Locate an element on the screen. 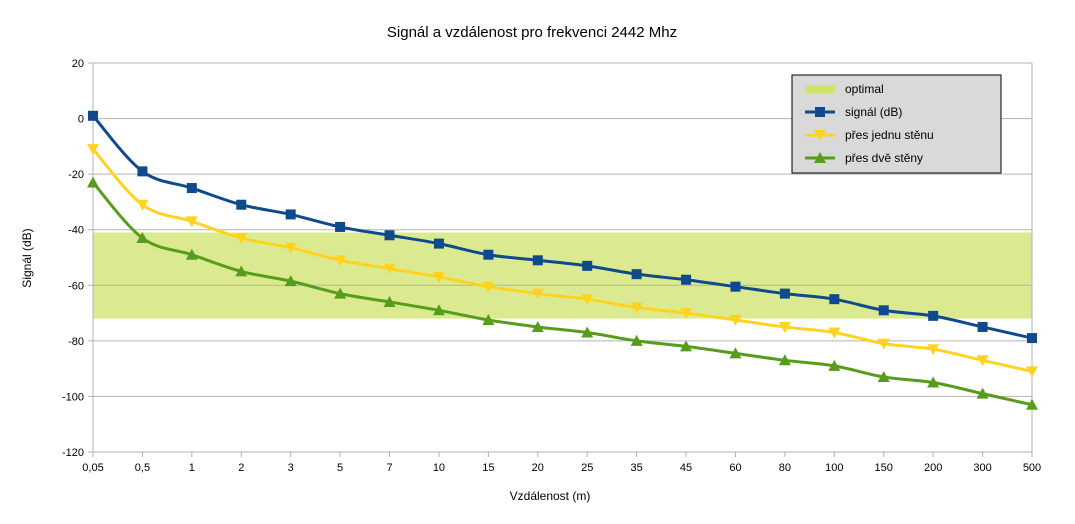  x-tick-label: 1 is located at coordinates (192, 468).